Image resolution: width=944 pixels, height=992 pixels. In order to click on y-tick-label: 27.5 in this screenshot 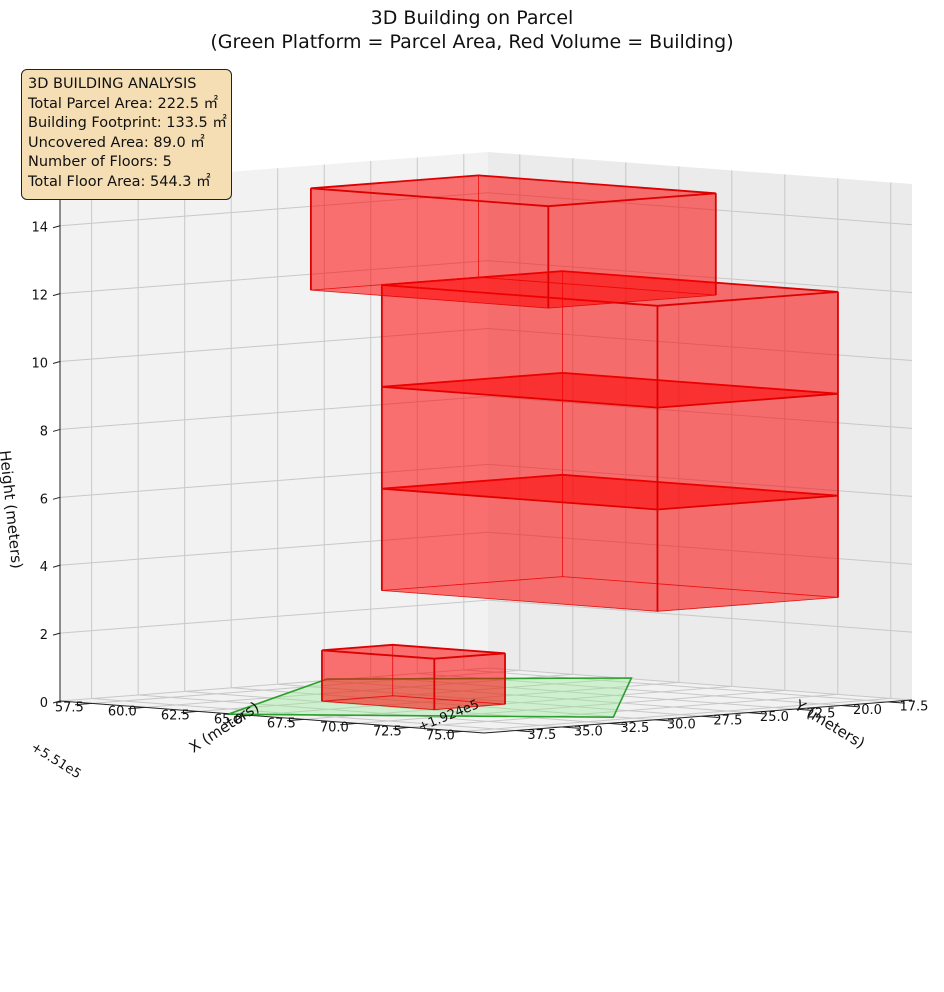, I will do `click(727, 721)`.